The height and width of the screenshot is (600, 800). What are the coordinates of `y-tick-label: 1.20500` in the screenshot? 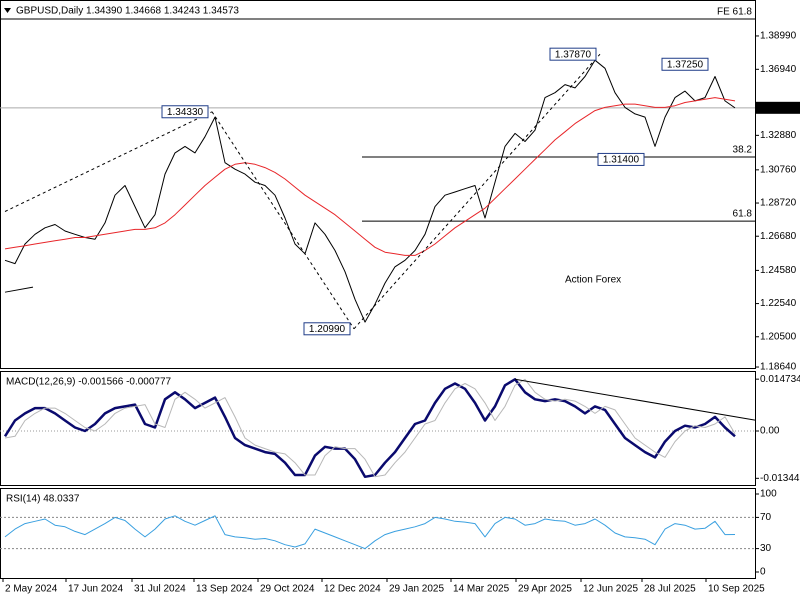 It's located at (778, 336).